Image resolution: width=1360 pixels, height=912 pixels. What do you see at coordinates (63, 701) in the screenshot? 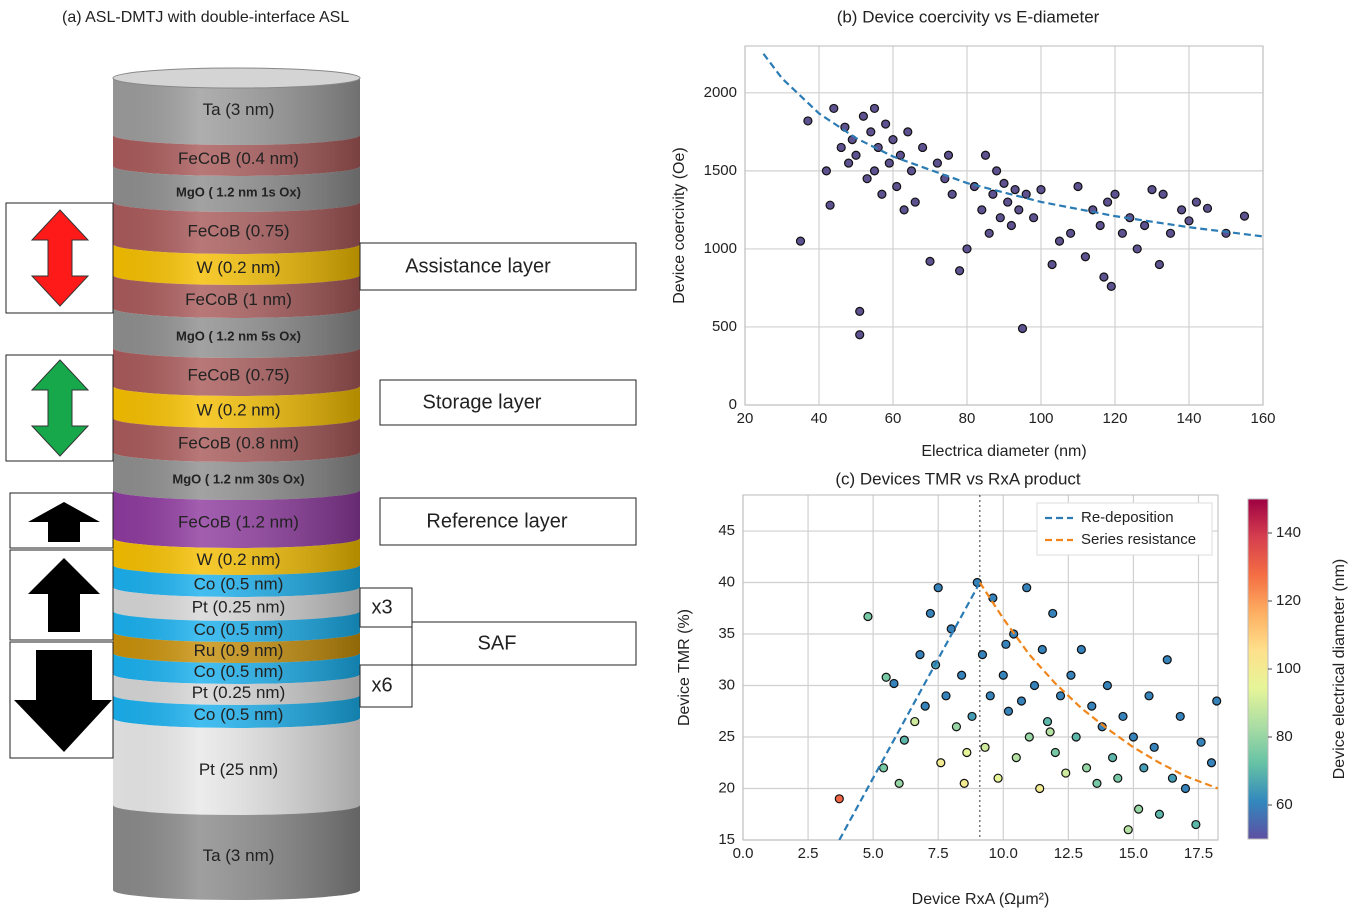
I see `down-arrow` at bounding box center [63, 701].